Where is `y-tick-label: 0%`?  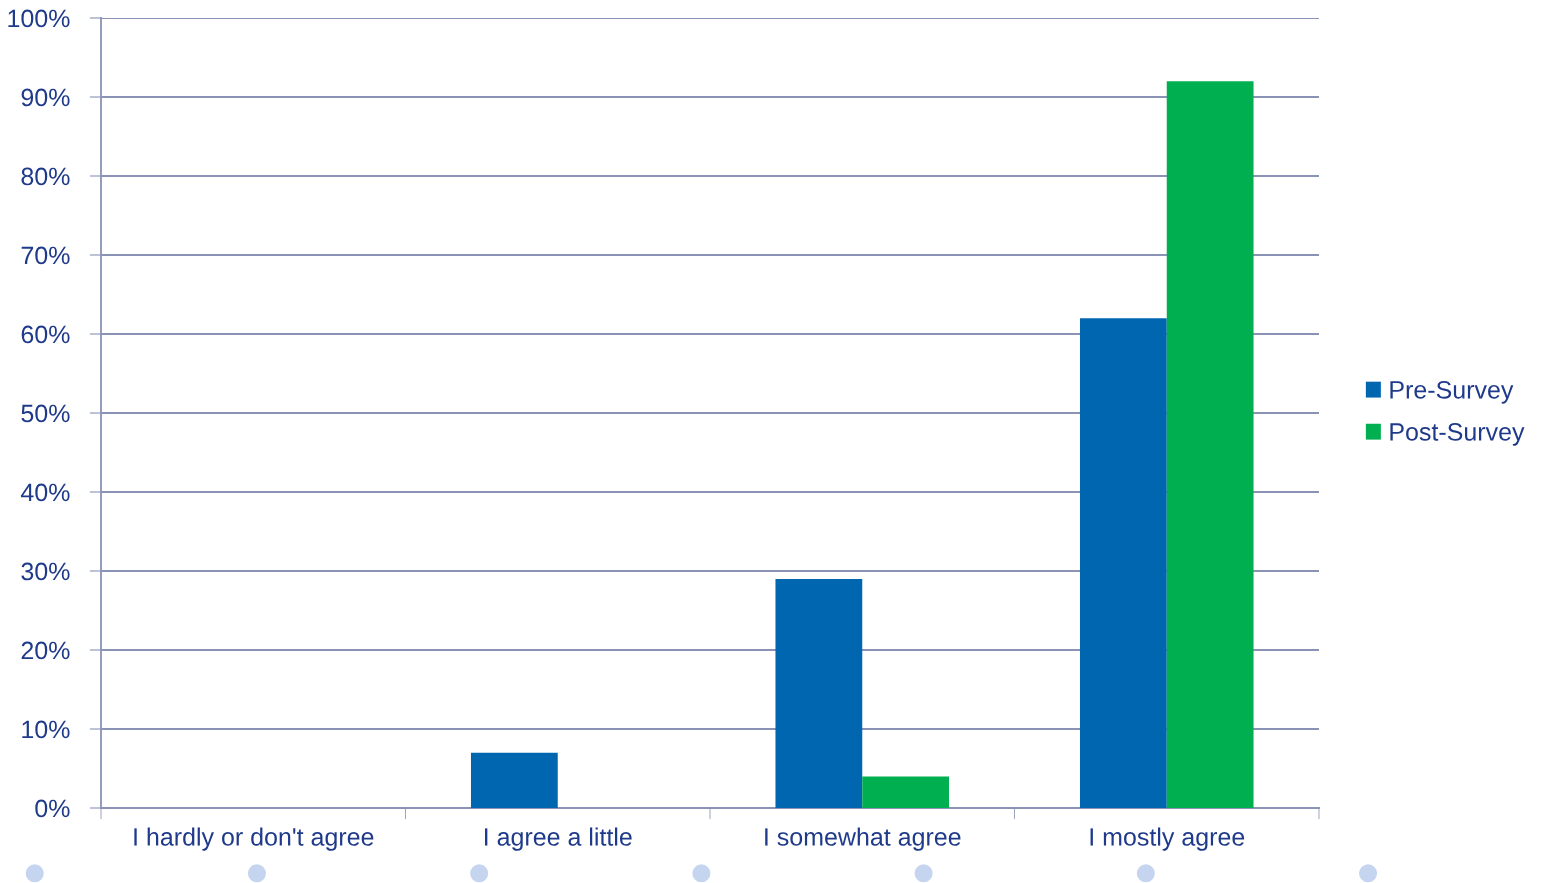
y-tick-label: 0% is located at coordinates (52, 808).